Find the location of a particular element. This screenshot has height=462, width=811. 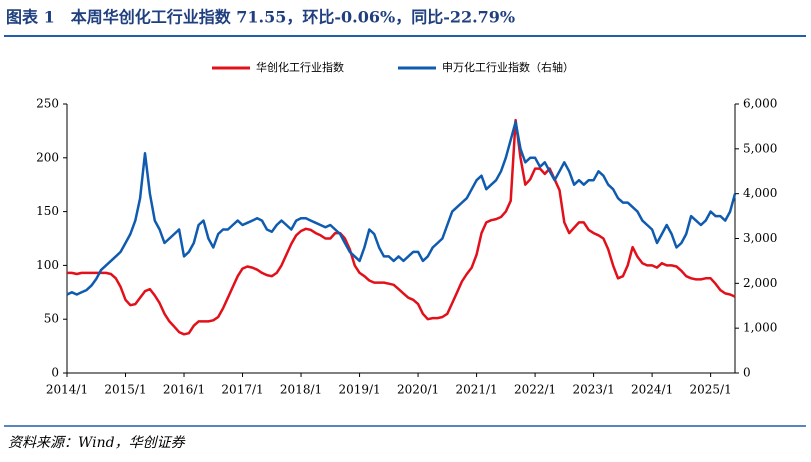

x-tick-label: 2018/1 is located at coordinates (301, 390).